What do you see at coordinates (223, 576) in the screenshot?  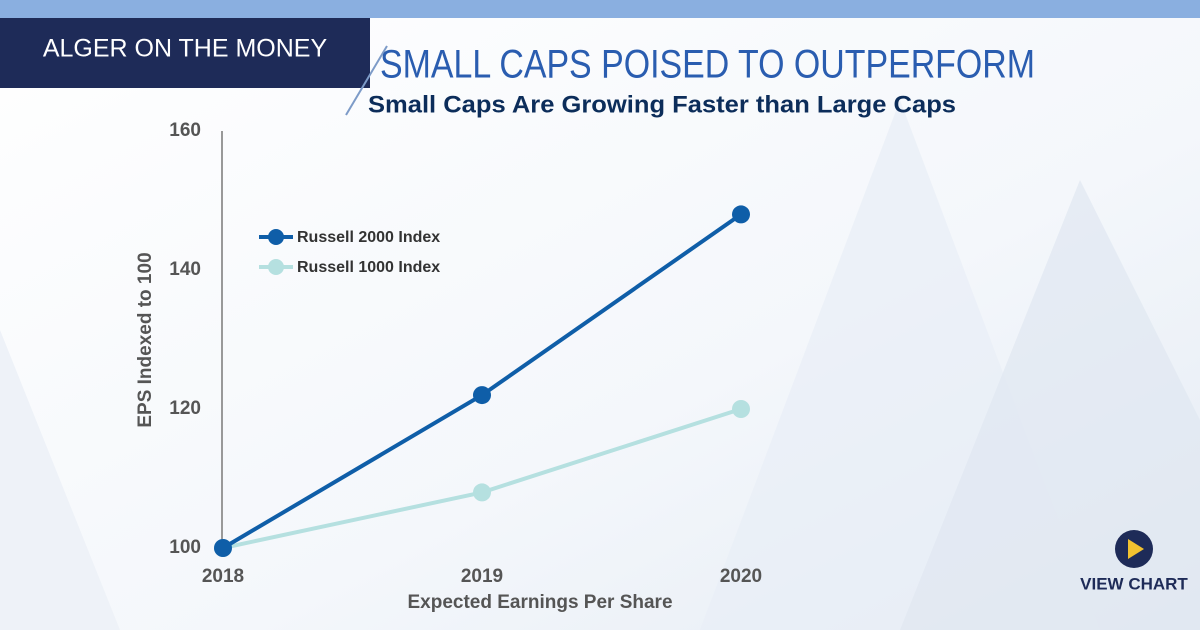 I see `x-tick-label: 2018` at bounding box center [223, 576].